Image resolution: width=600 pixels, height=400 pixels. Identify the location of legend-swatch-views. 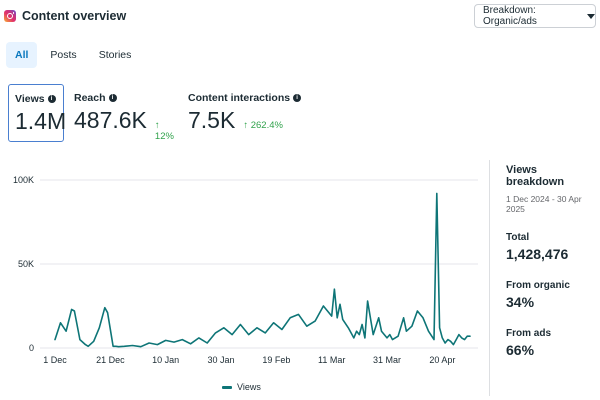
(227, 387).